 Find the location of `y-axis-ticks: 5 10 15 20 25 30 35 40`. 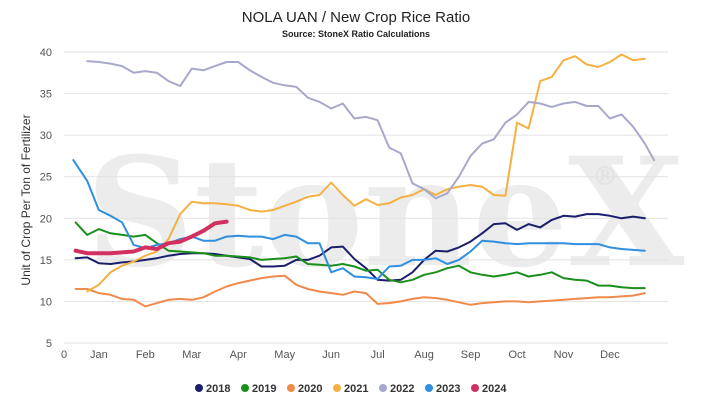

y-axis-ticks: 5 10 15 20 25 30 35 40 is located at coordinates (46, 198).